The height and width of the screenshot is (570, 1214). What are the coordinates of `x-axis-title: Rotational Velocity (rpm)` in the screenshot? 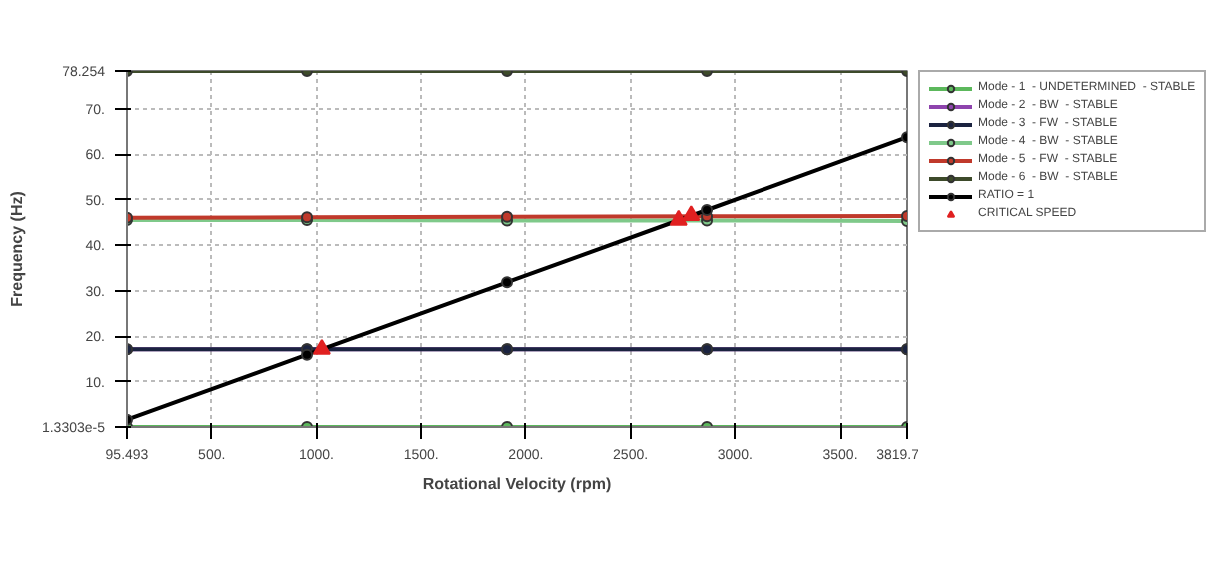 It's located at (517, 484).